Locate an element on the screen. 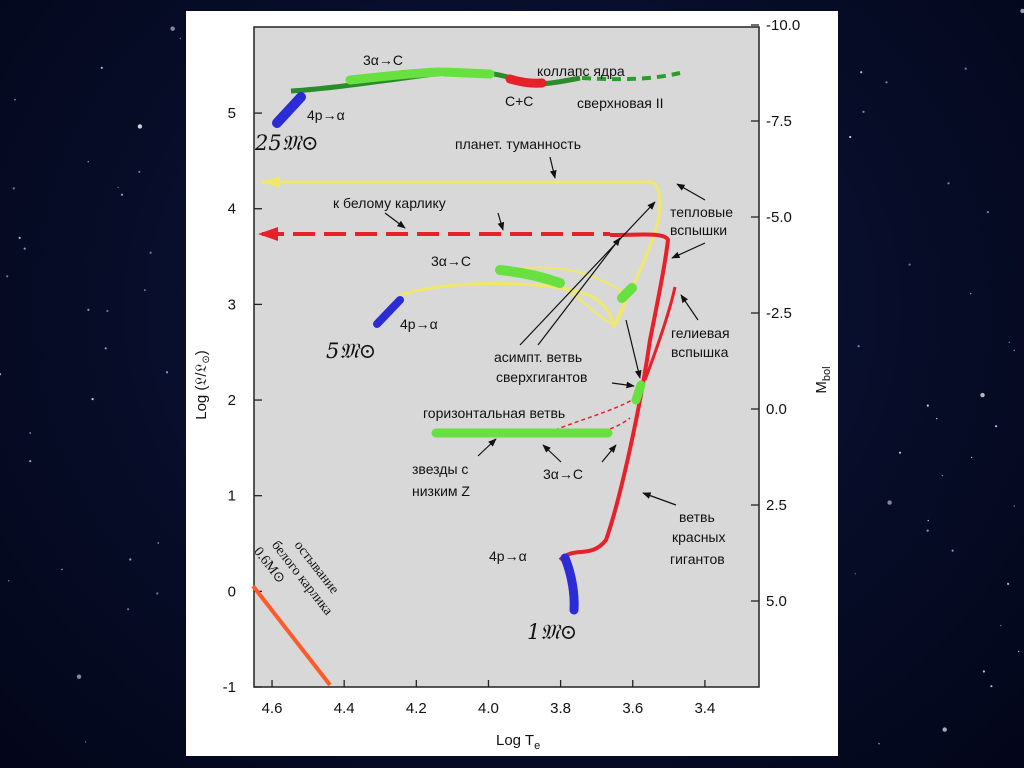 Image resolution: width=1024 pixels, height=768 pixels. annot-rgb-1: ветвь is located at coordinates (697, 517).